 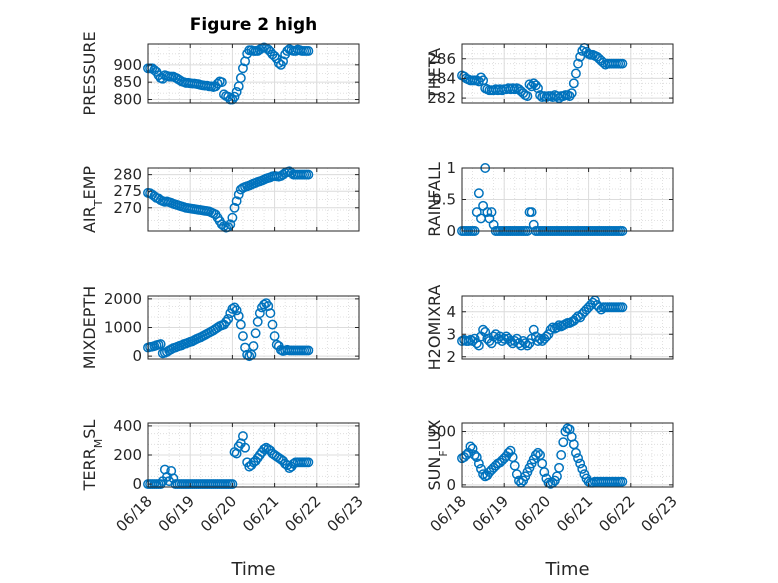 What do you see at coordinates (532, 513) in the screenshot?
I see `x-tick-label: 06/20` at bounding box center [532, 513].